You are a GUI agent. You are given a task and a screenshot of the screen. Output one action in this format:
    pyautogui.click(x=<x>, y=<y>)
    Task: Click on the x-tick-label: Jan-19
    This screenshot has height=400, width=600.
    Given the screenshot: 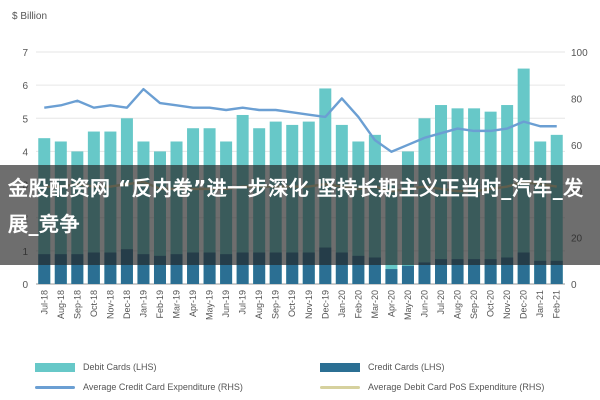 What is the action you would take?
    pyautogui.click(x=143, y=304)
    